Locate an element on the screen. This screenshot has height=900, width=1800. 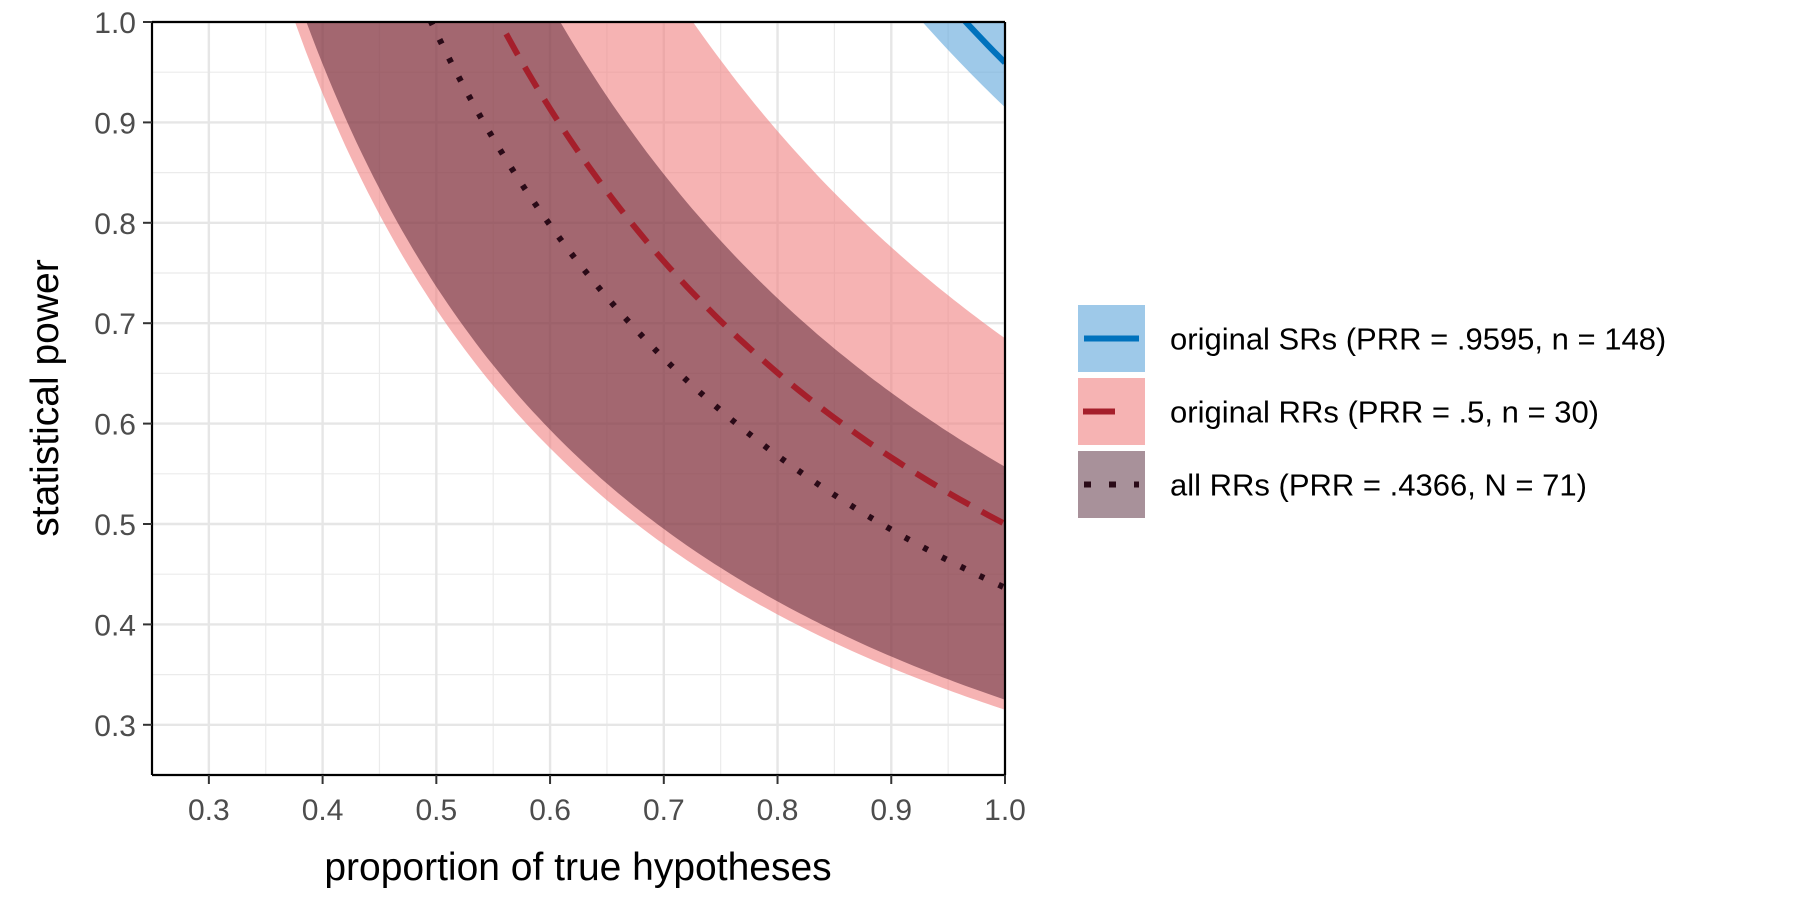
y-tick-label: 0.4 is located at coordinates (115, 625).